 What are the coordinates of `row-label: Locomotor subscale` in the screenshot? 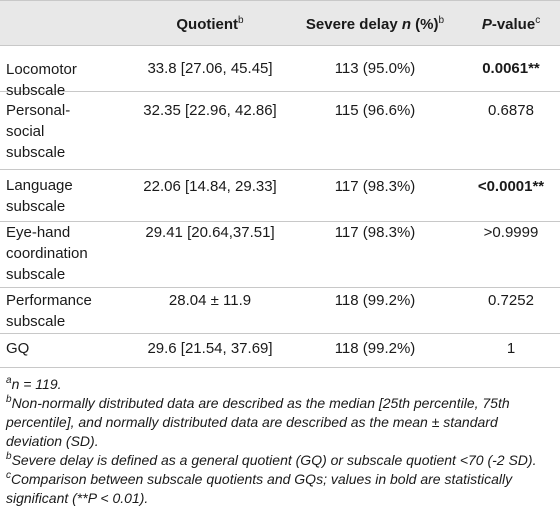 It's located at (41, 80).